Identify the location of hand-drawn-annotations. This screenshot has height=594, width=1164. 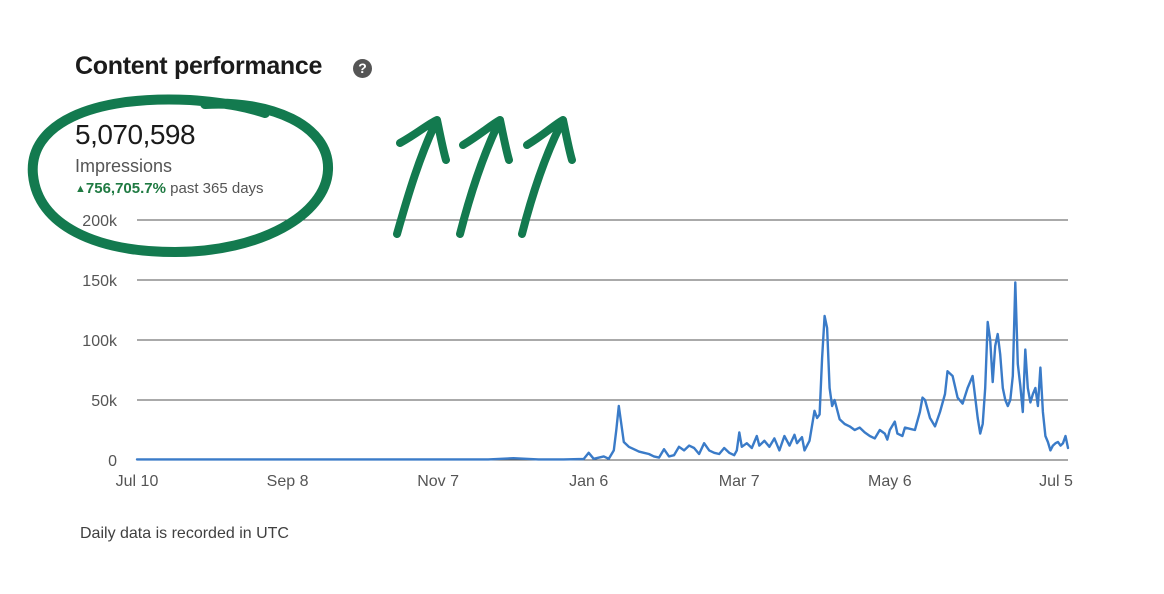
(301, 175).